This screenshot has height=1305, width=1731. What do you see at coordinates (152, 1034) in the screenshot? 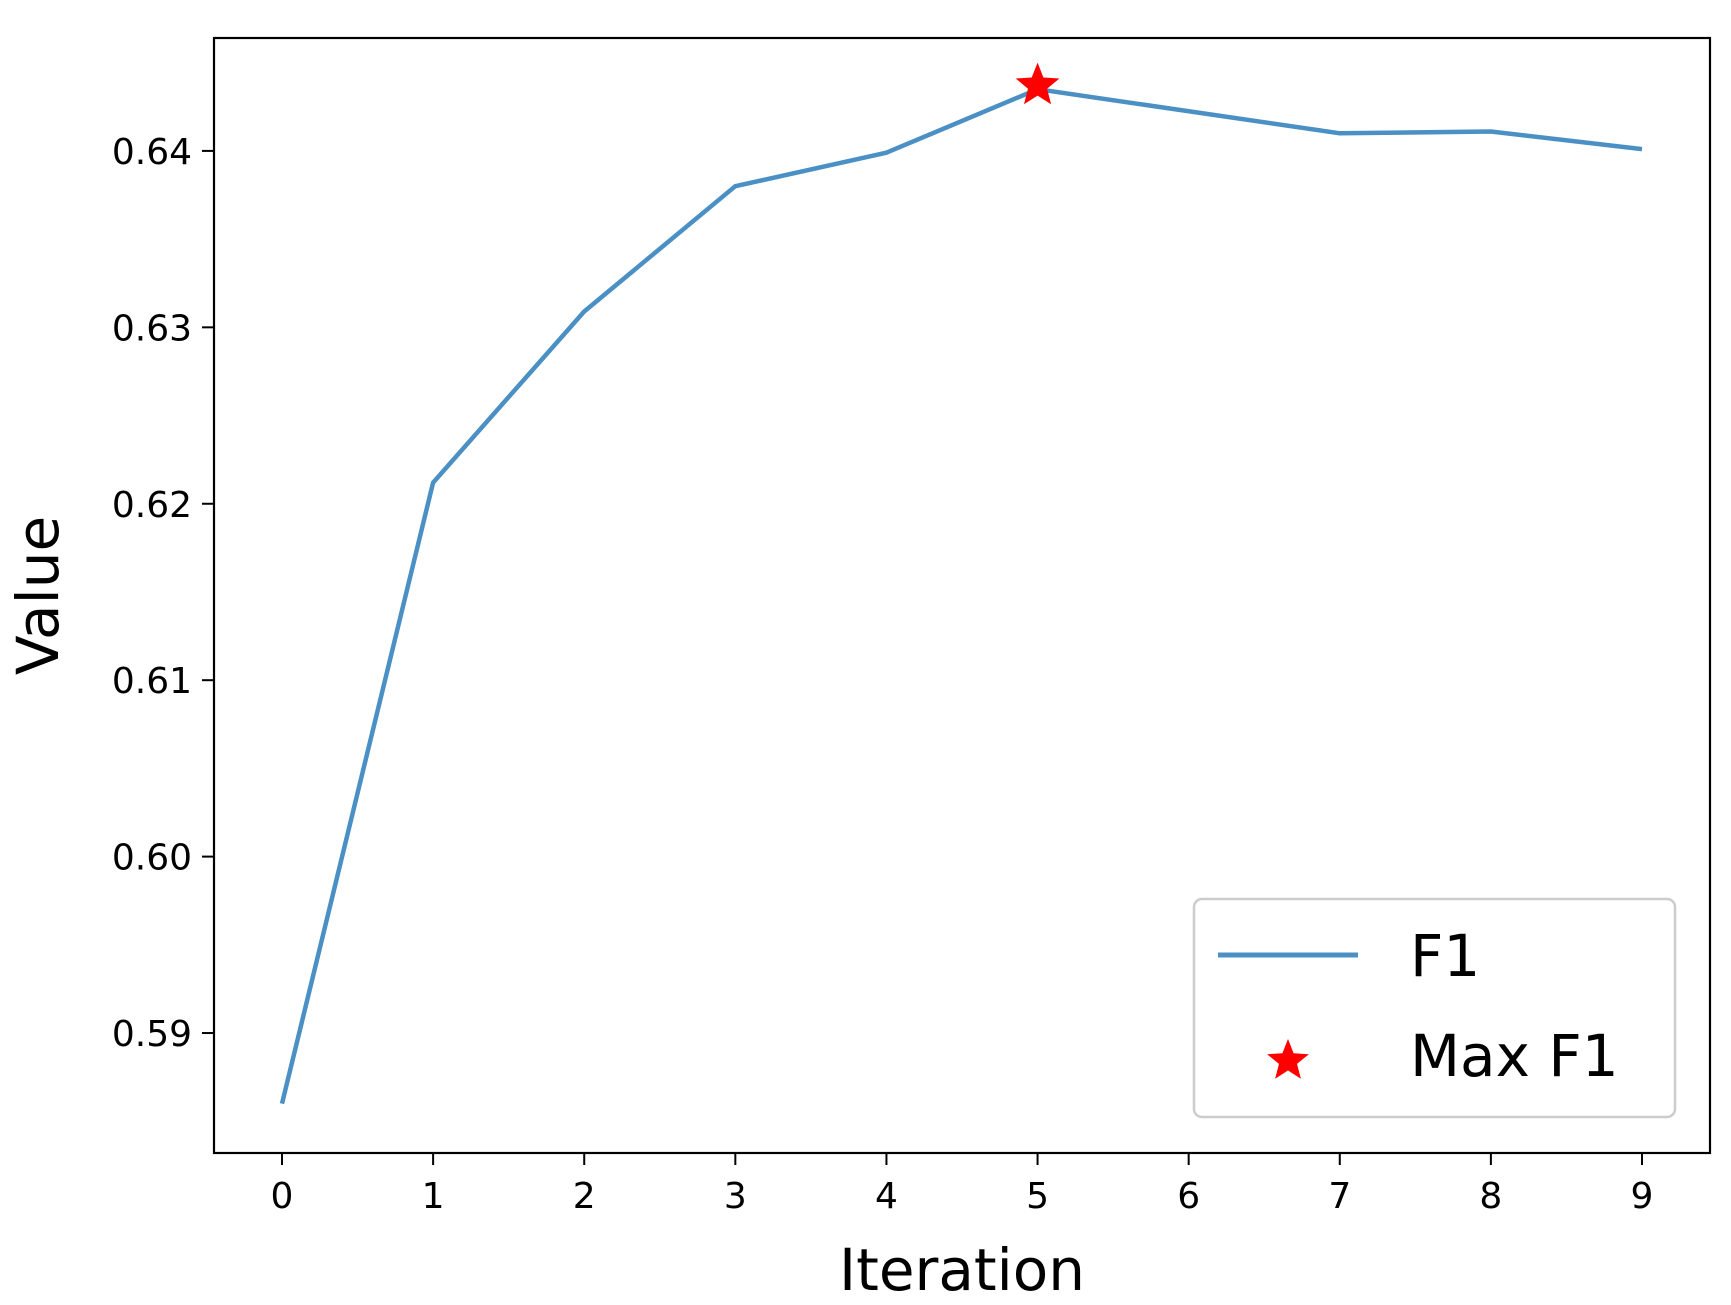
I see `y-tick-label: 0.59` at bounding box center [152, 1034].